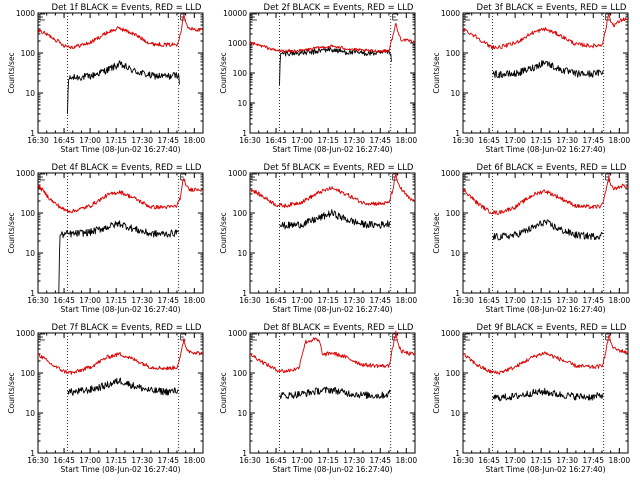 The image size is (640, 480). Describe the element at coordinates (127, 8) in the screenshot. I see `chart-title: Det 1f BLACK = Events, RED = LLD` at that location.